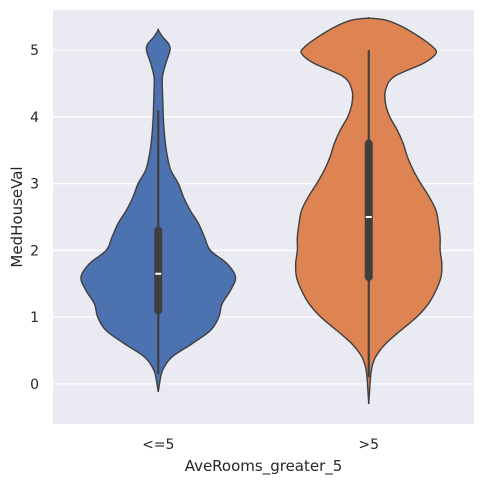 Image resolution: width=484 pixels, height=483 pixels. I want to click on x-tick-label: <=5, so click(158, 445).